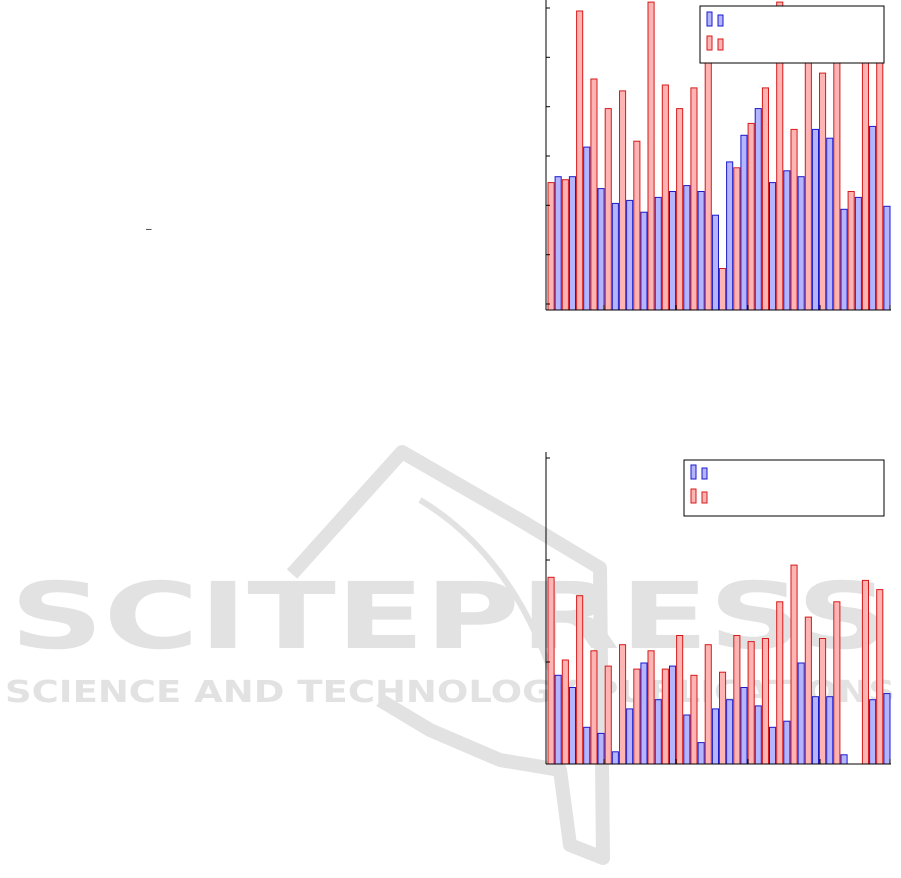 The height and width of the screenshot is (878, 901). I want to click on watermark-title: SCITEPRESS, so click(450, 616).